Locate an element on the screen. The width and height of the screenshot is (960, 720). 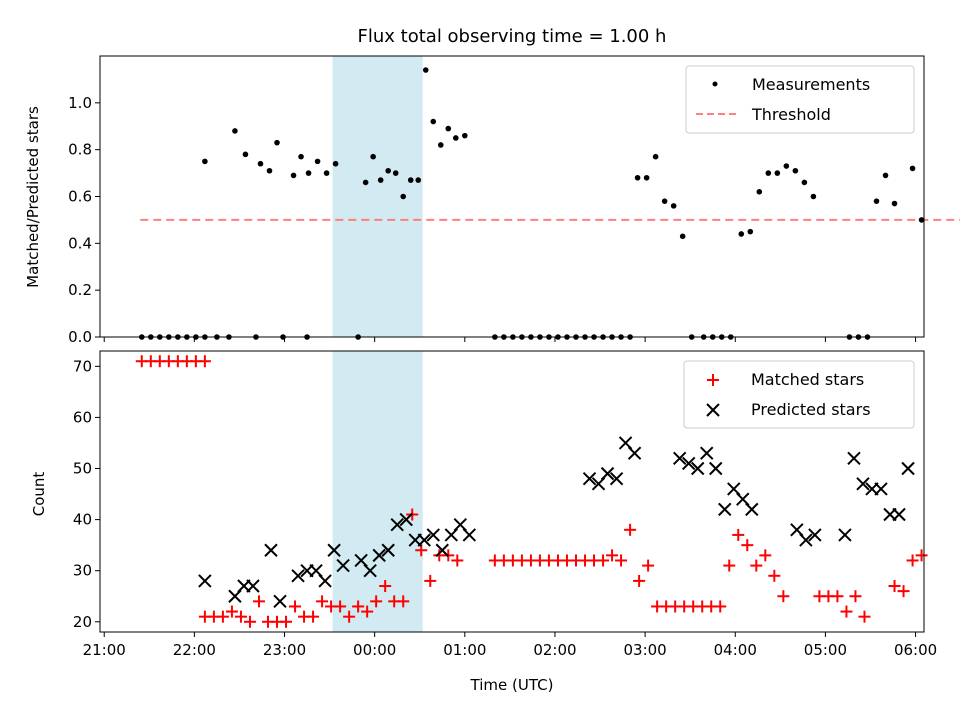
bottom-highlight-span is located at coordinates (377, 491).